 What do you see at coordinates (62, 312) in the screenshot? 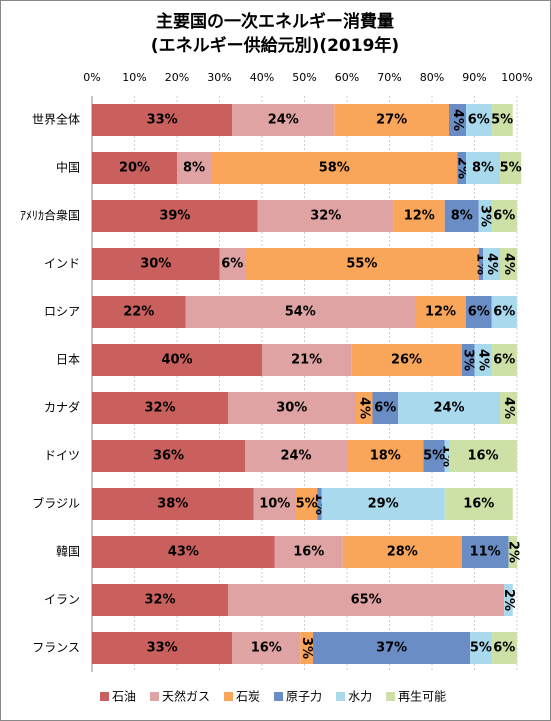
I see `y-tick-label: ロシア` at bounding box center [62, 312].